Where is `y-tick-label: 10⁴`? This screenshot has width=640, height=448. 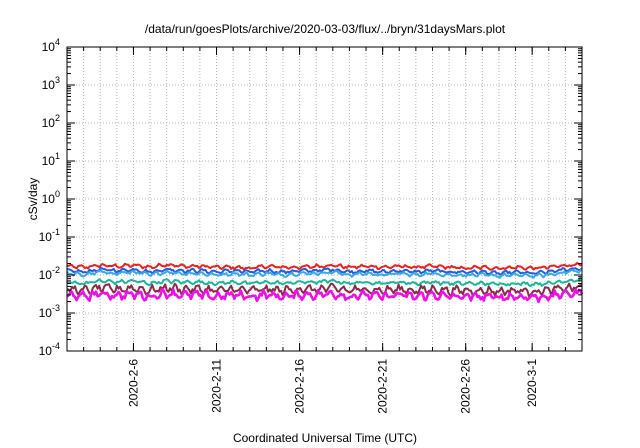
y-tick-label: 10⁴ is located at coordinates (51, 45).